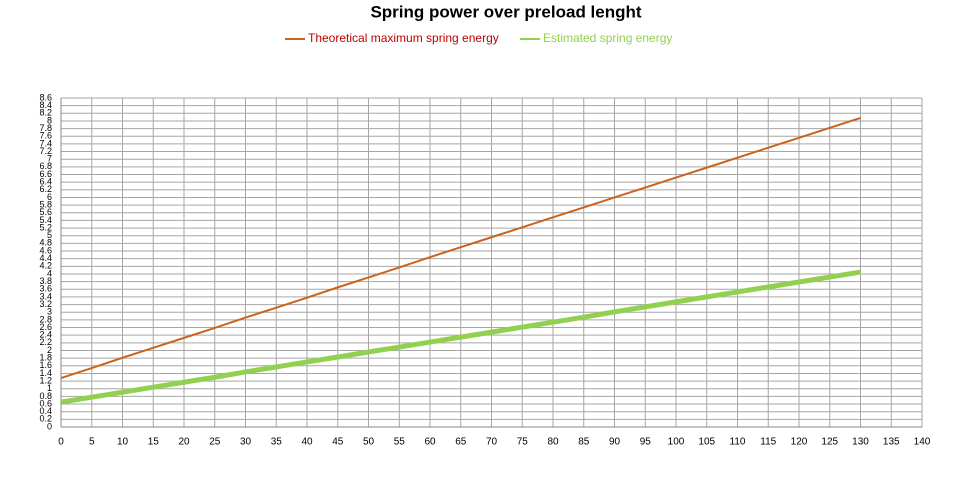 The image size is (964, 502). I want to click on x-tick-label: 50, so click(369, 442).